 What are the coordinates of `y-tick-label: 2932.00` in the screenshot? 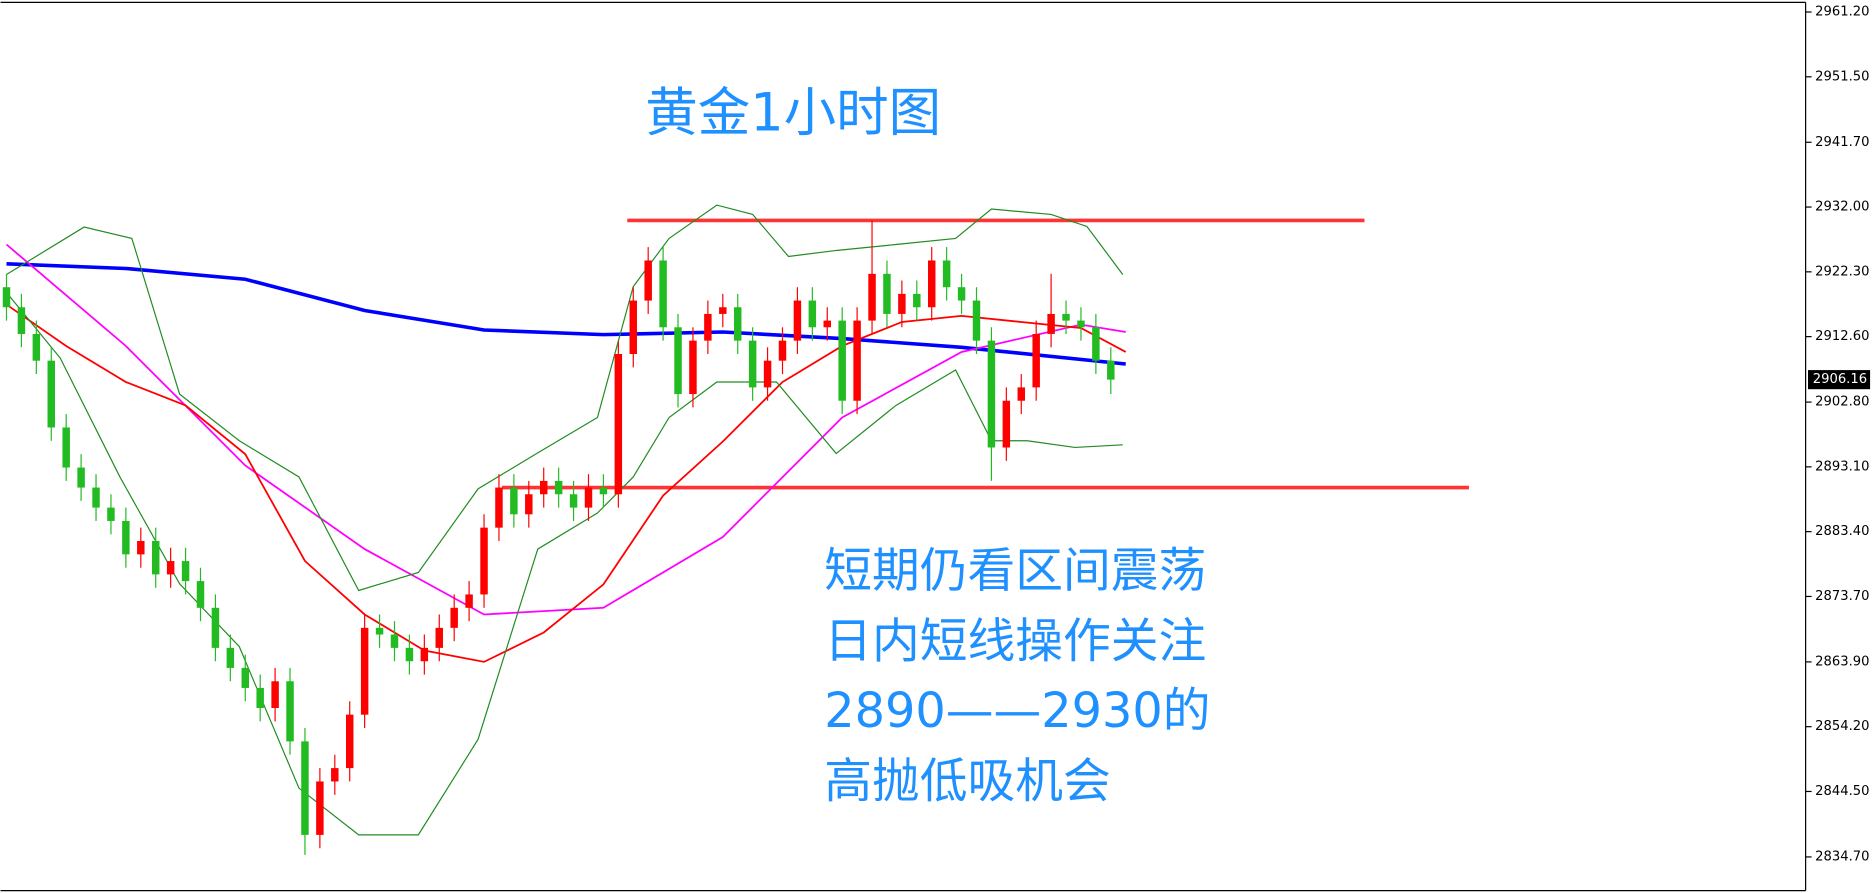 It's located at (1842, 207).